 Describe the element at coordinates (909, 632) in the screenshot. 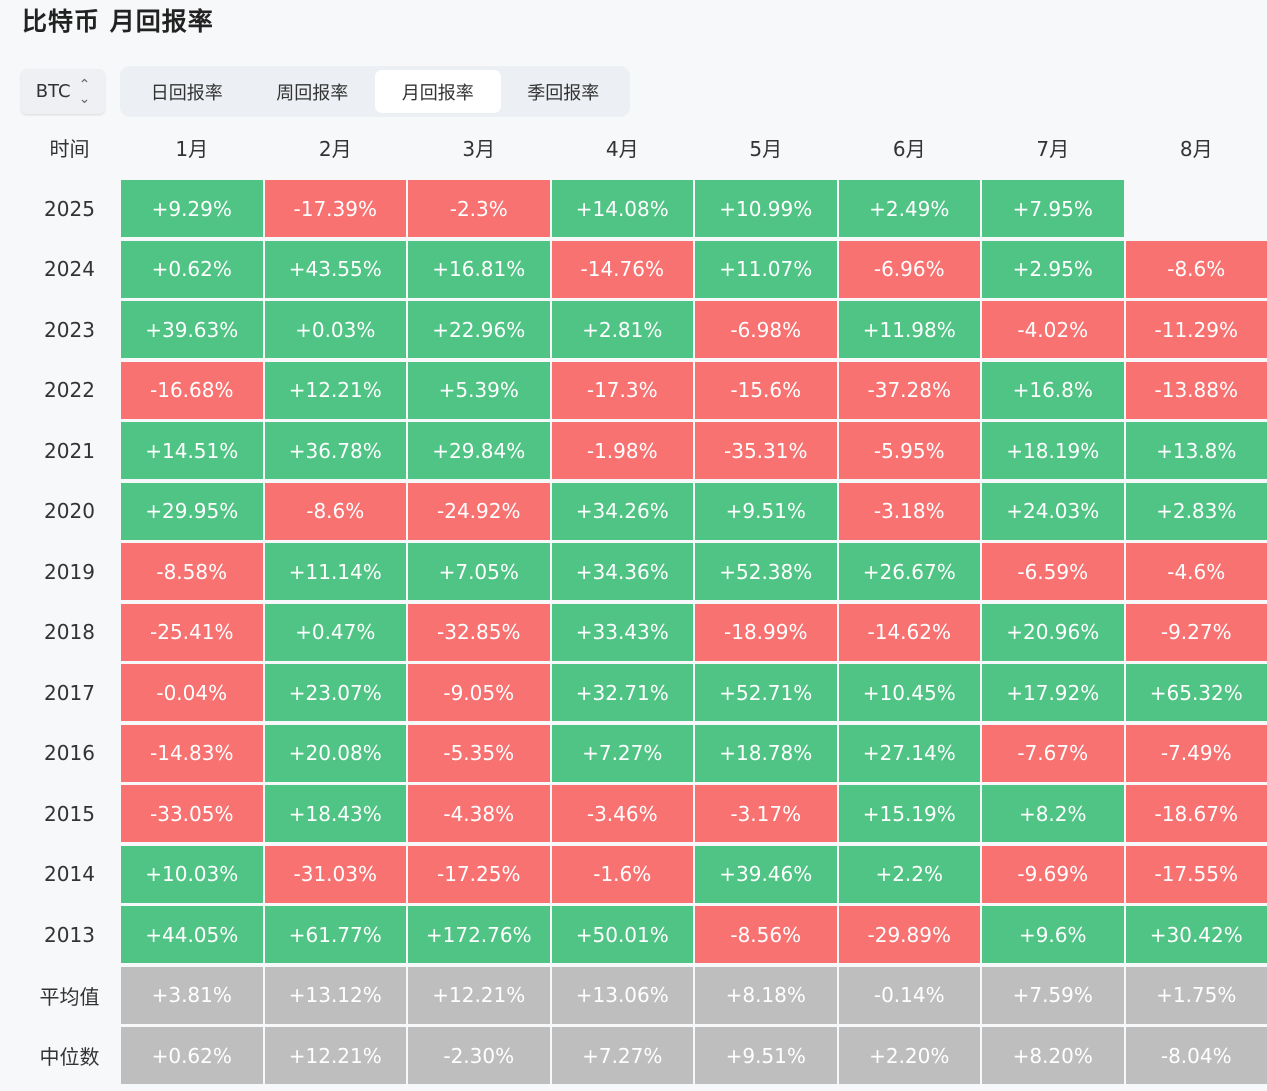

I see `return-cell: -14.62%` at that location.